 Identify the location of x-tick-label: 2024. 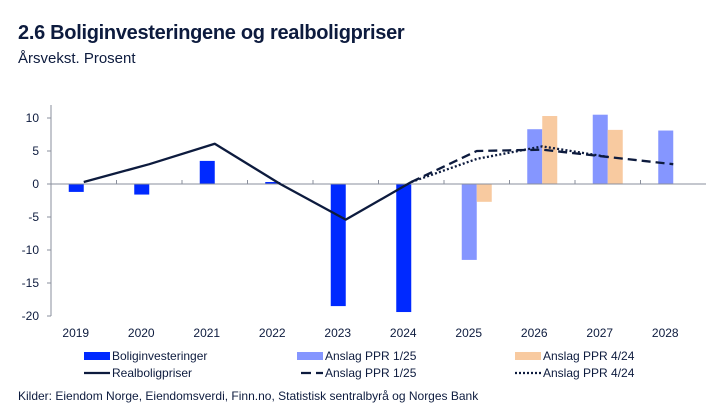
(403, 333).